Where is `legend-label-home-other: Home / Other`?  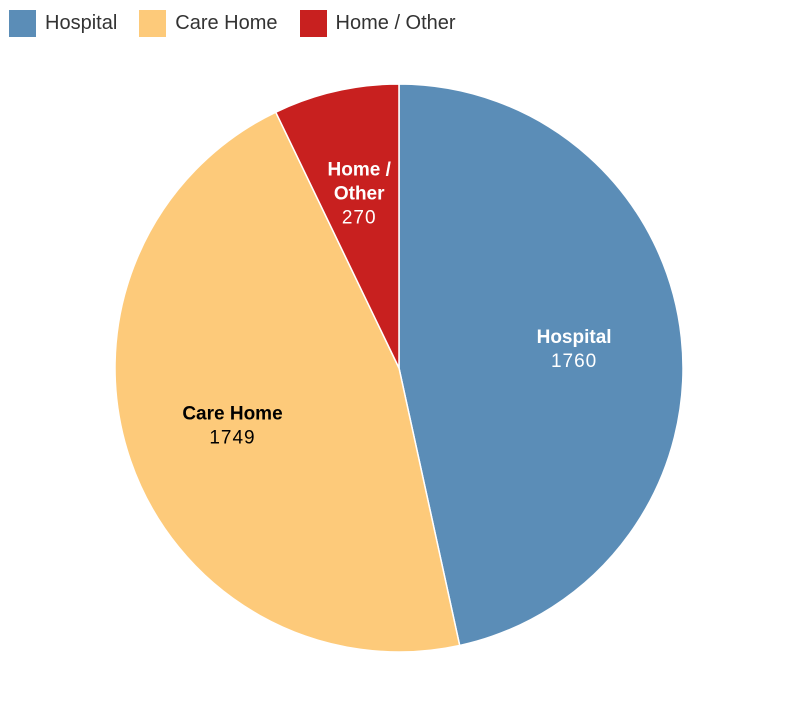 legend-label-home-other: Home / Other is located at coordinates (395, 22).